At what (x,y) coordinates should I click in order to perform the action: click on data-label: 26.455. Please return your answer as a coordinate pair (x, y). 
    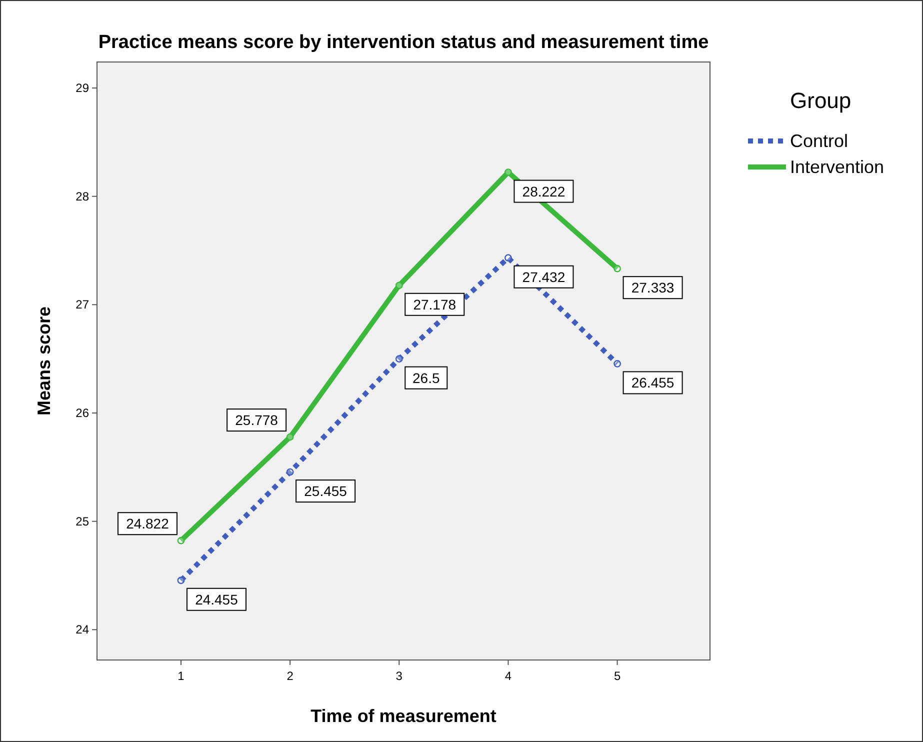
    Looking at the image, I should click on (652, 382).